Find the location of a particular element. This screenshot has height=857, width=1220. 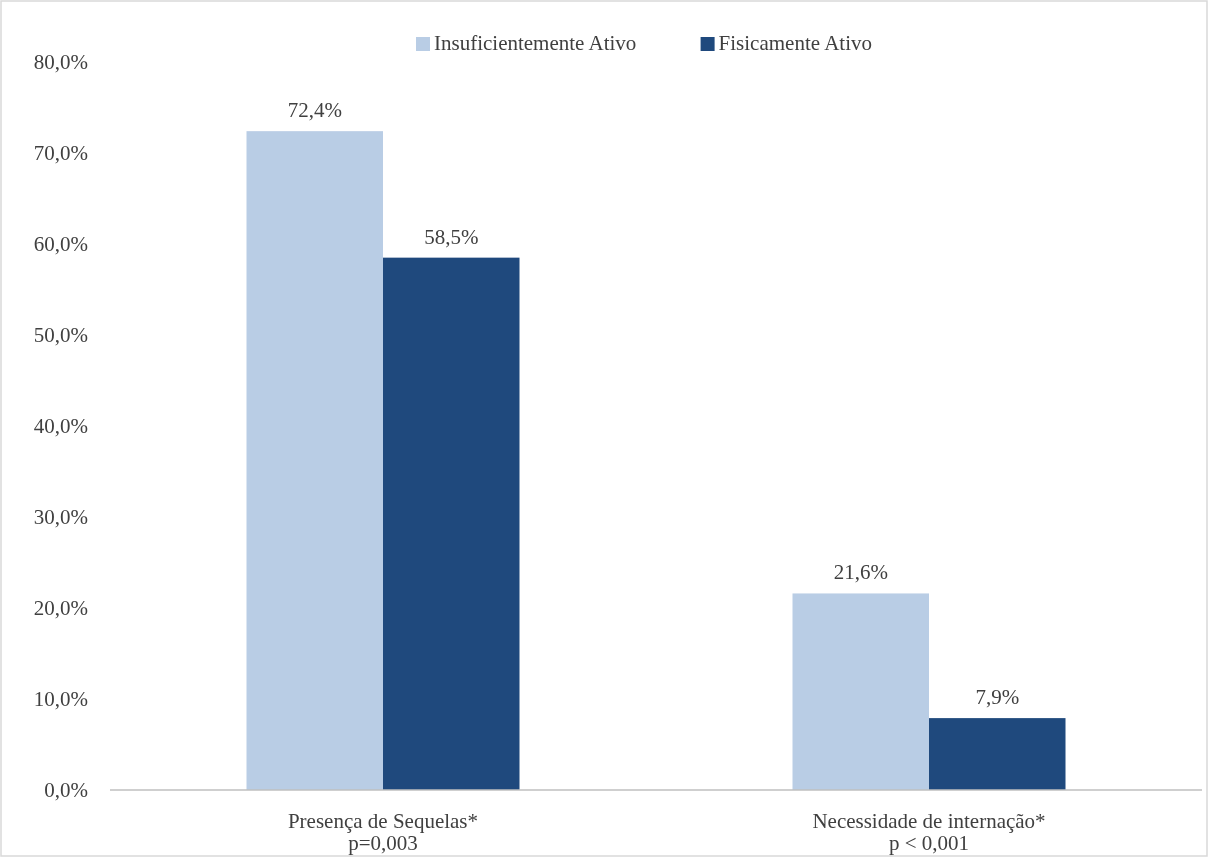

data-label: 21,6% is located at coordinates (860, 572).